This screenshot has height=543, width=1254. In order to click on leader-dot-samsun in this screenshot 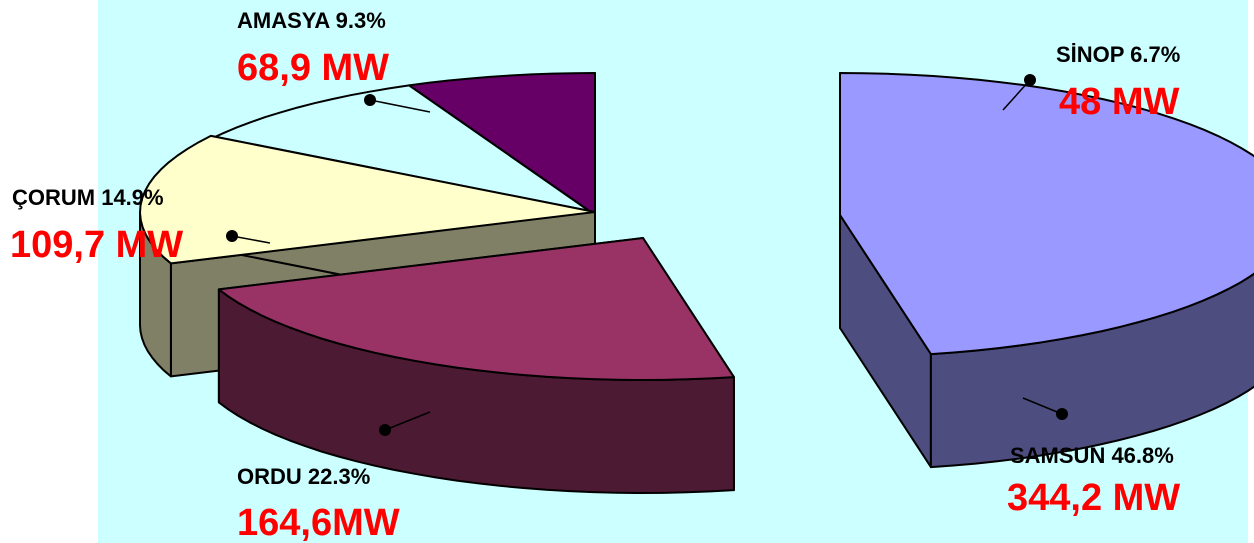, I will do `click(1062, 414)`.